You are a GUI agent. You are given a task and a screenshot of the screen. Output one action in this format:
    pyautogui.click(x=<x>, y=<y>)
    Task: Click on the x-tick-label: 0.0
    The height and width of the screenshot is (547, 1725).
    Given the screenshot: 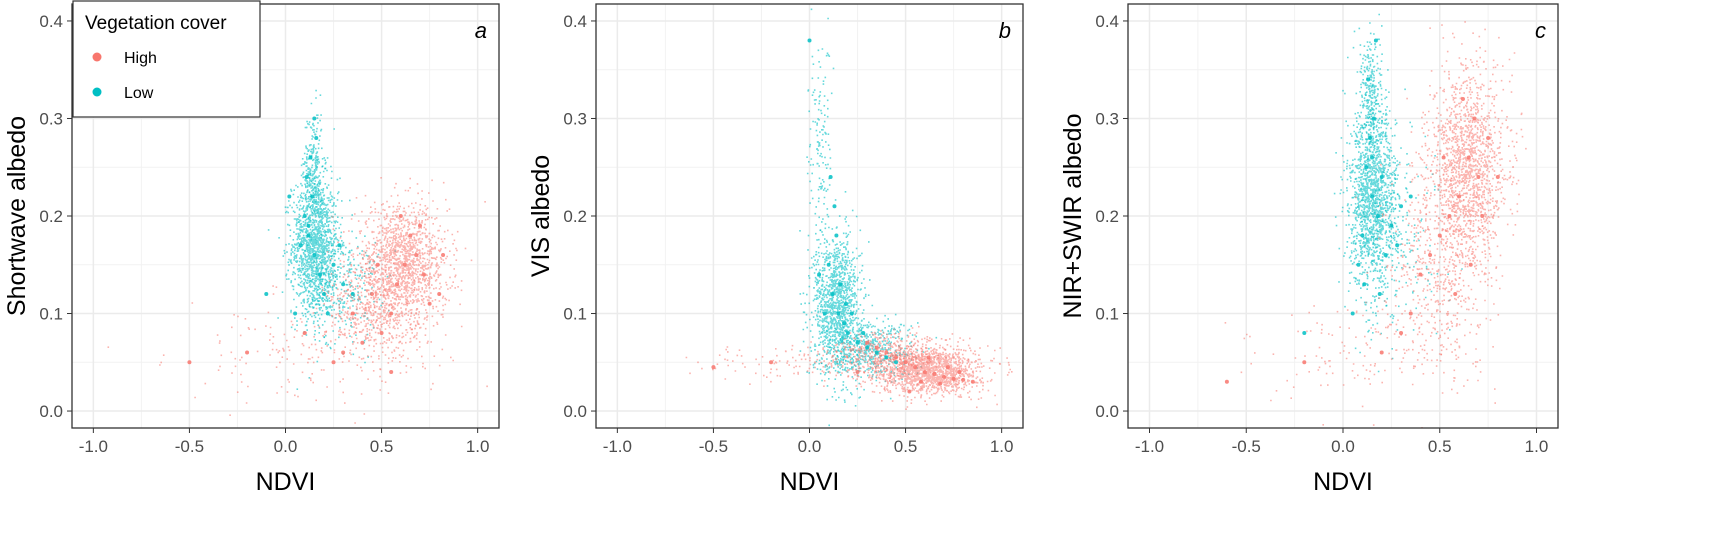 What is the action you would take?
    pyautogui.click(x=810, y=446)
    